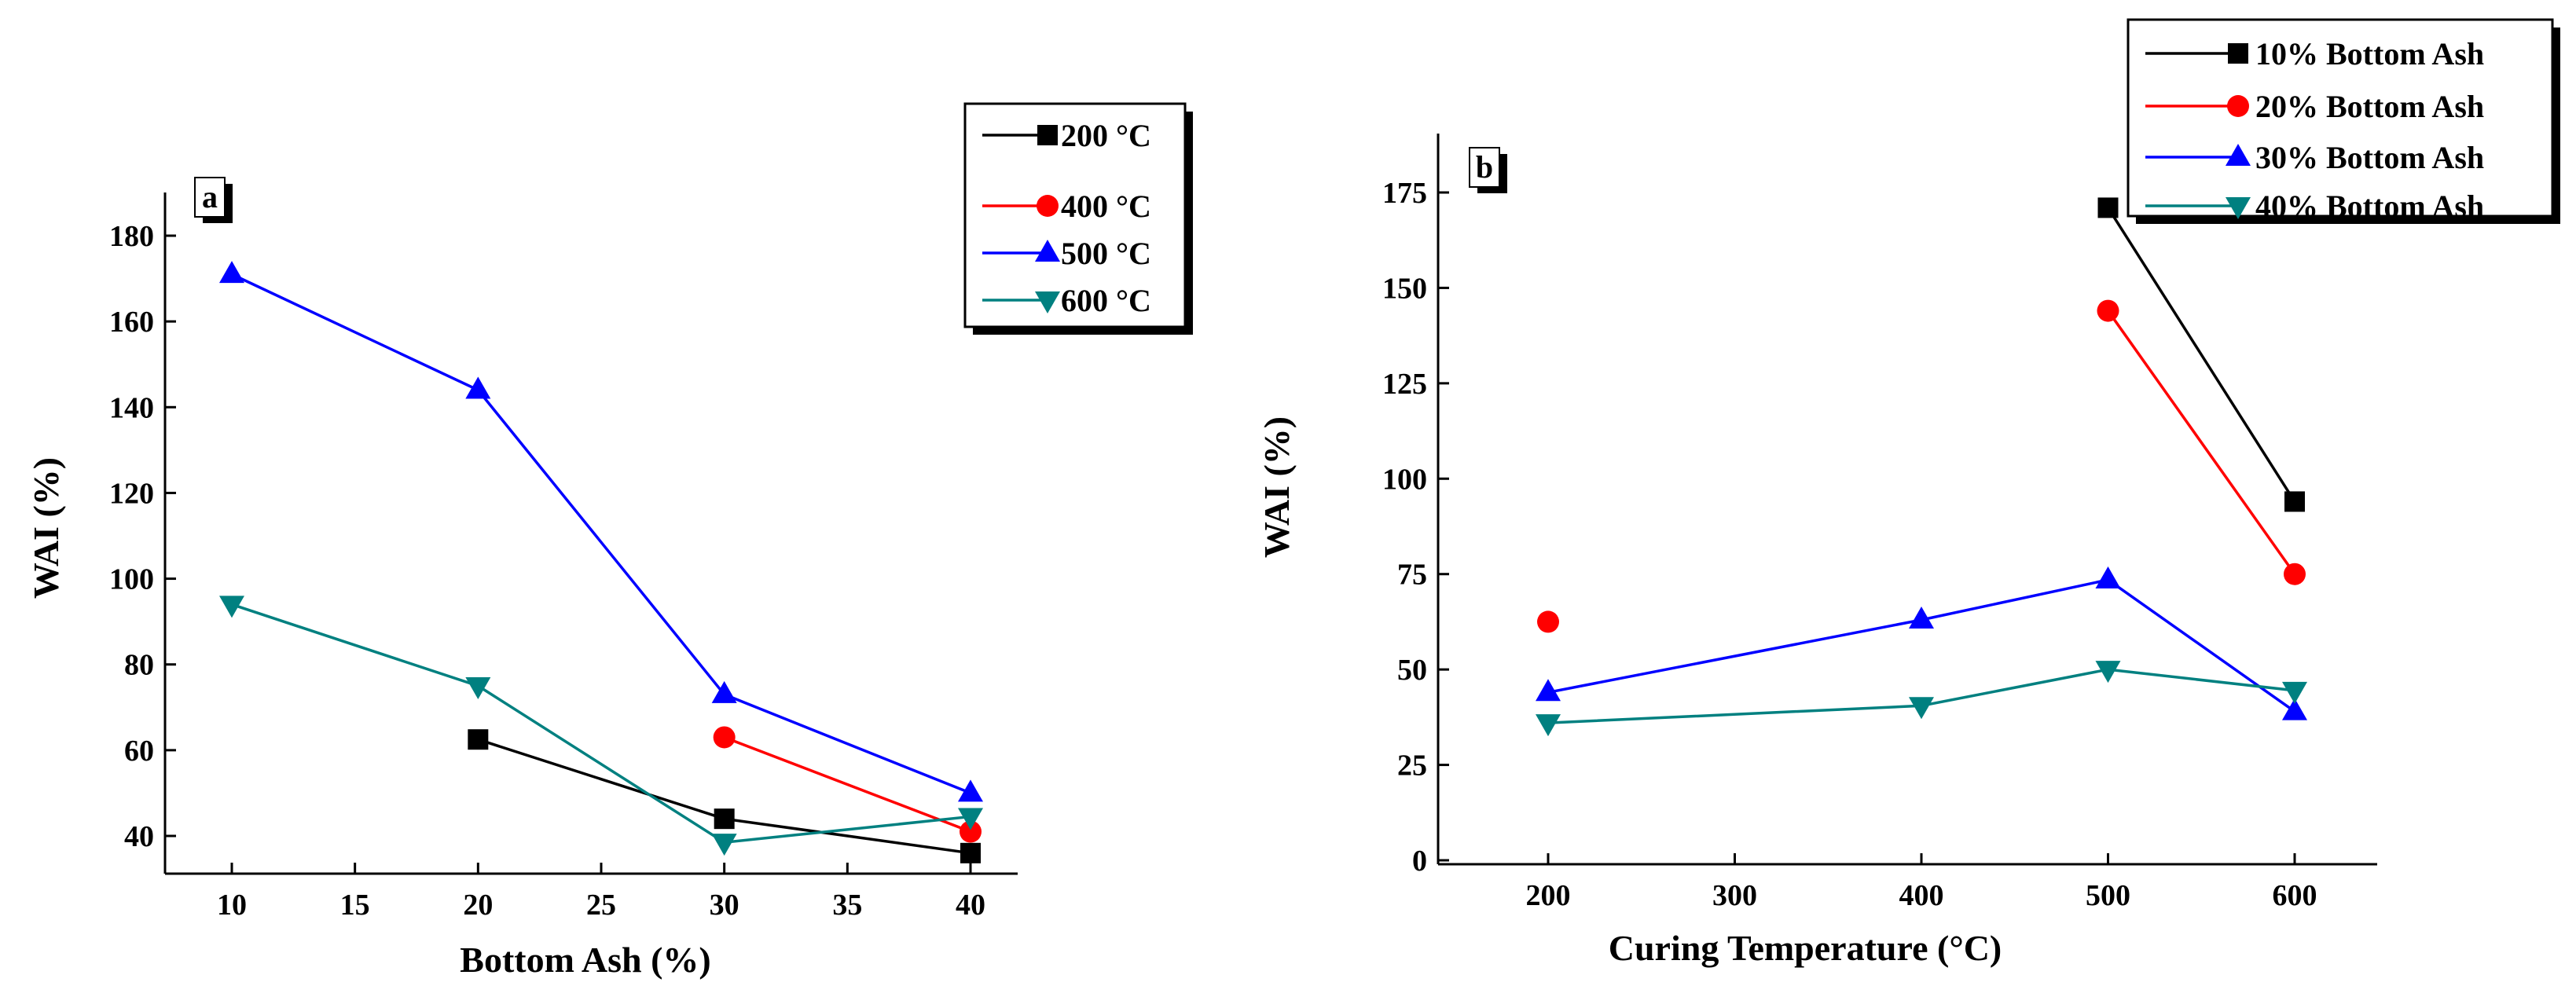  I want to click on chart-a-y-tick-label: 120, so click(131, 493).